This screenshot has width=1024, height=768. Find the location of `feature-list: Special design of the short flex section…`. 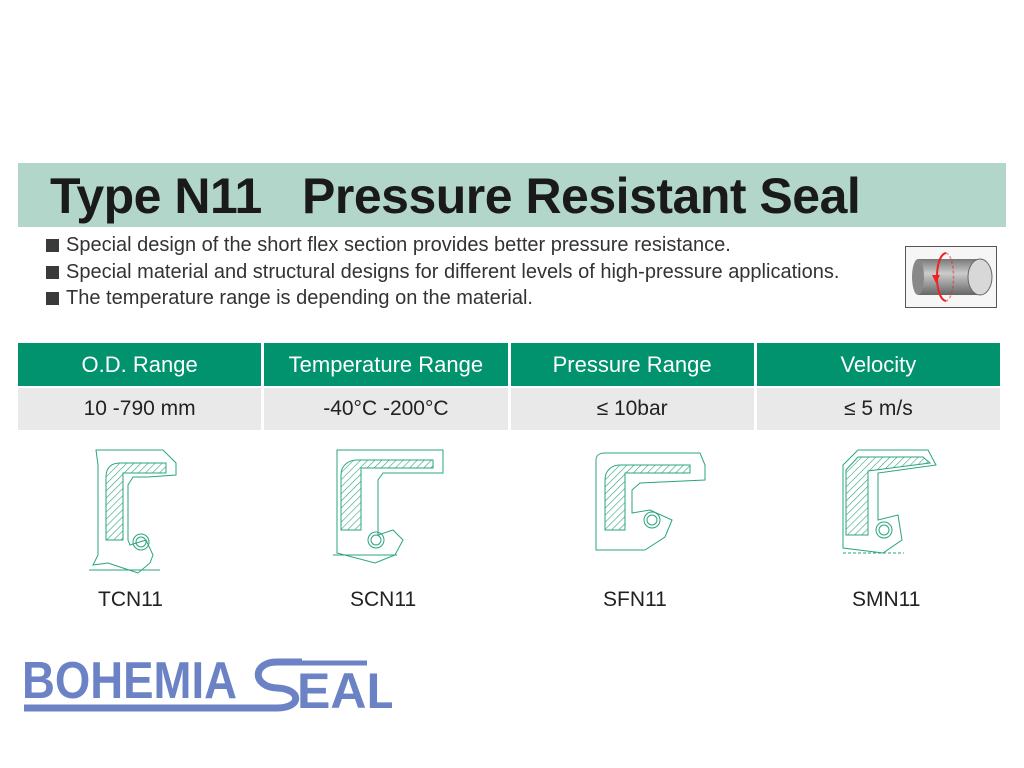

feature-list: Special design of the short flex section… is located at coordinates (461, 272).